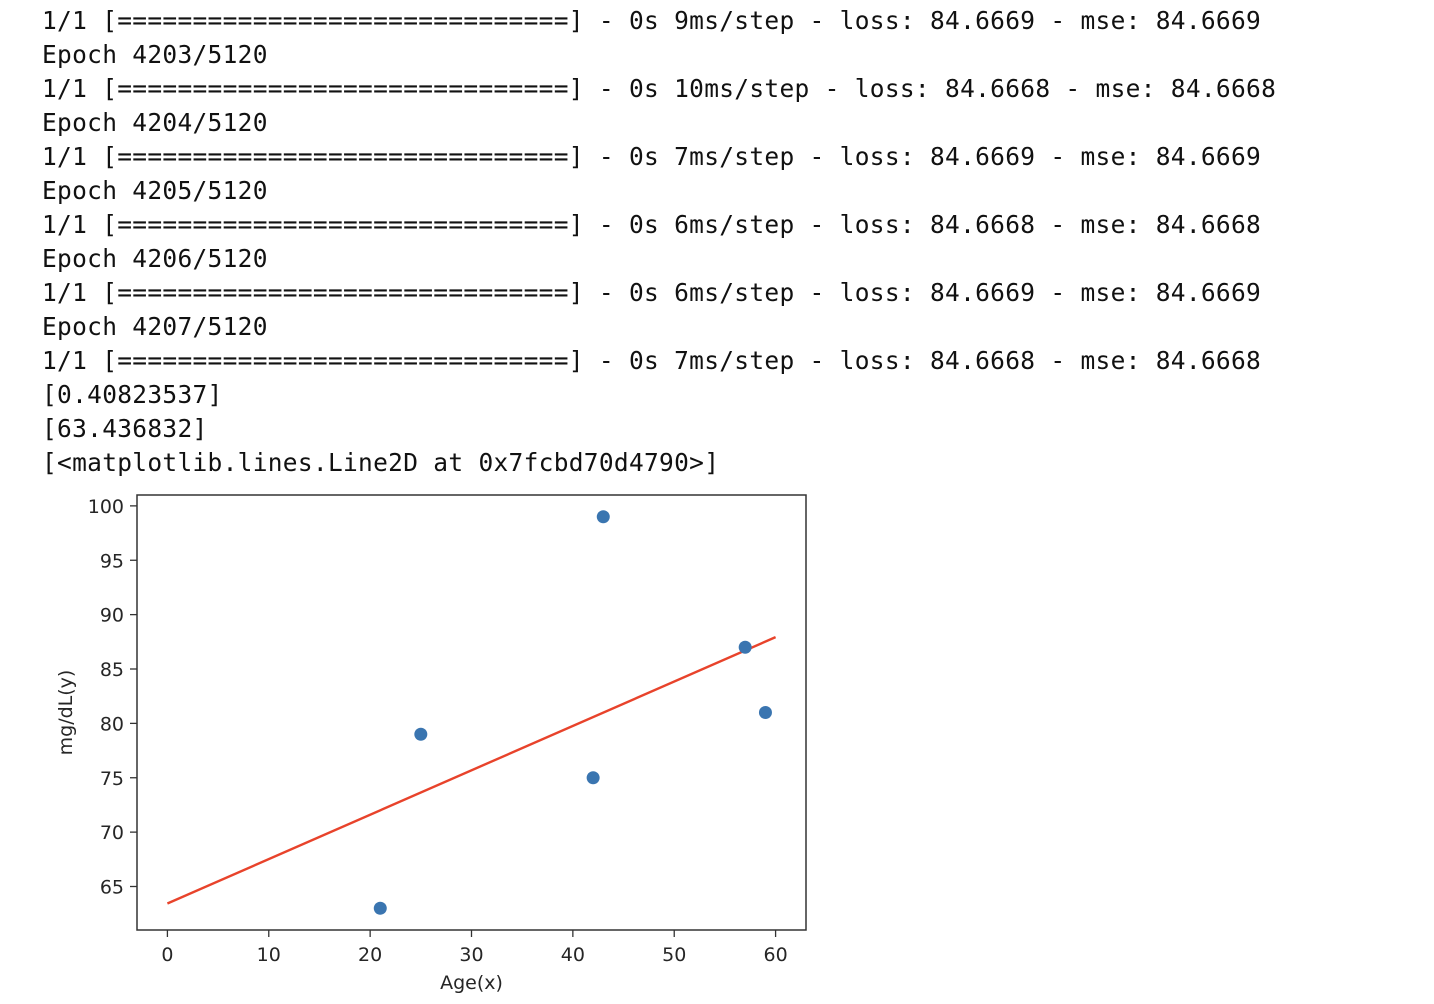 This screenshot has width=1434, height=1004. I want to click on y-tick-label: 70, so click(112, 833).